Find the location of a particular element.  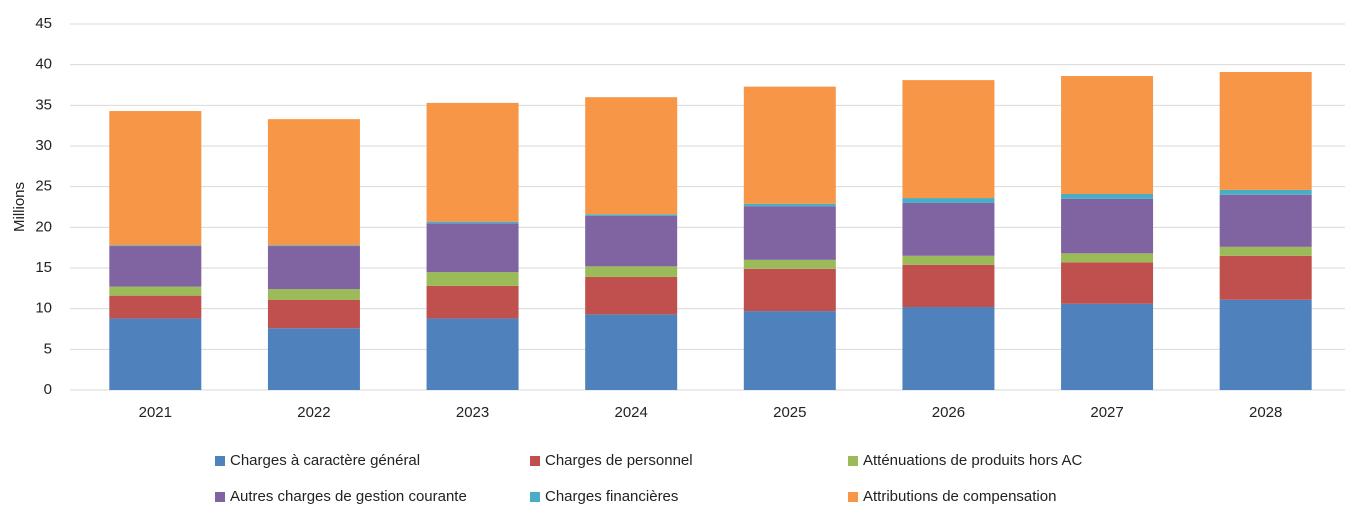

legend-label: Charges de personnel is located at coordinates (619, 460).